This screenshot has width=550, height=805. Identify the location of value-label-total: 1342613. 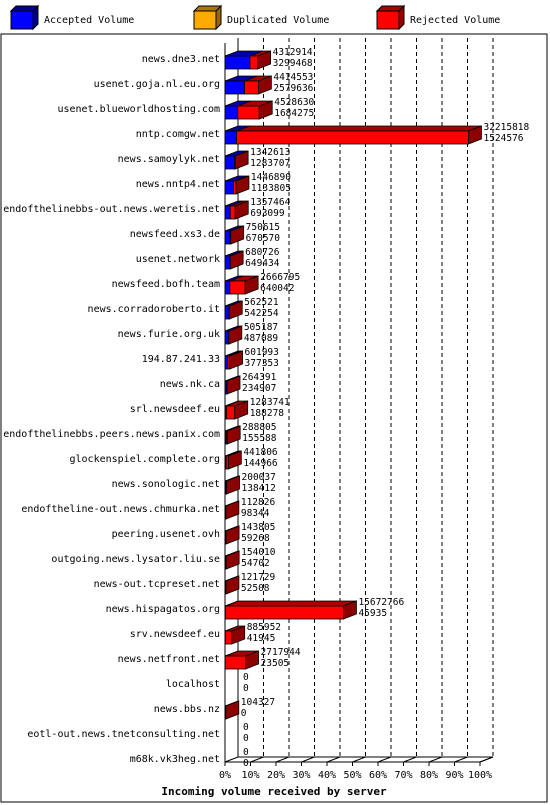
(270, 152).